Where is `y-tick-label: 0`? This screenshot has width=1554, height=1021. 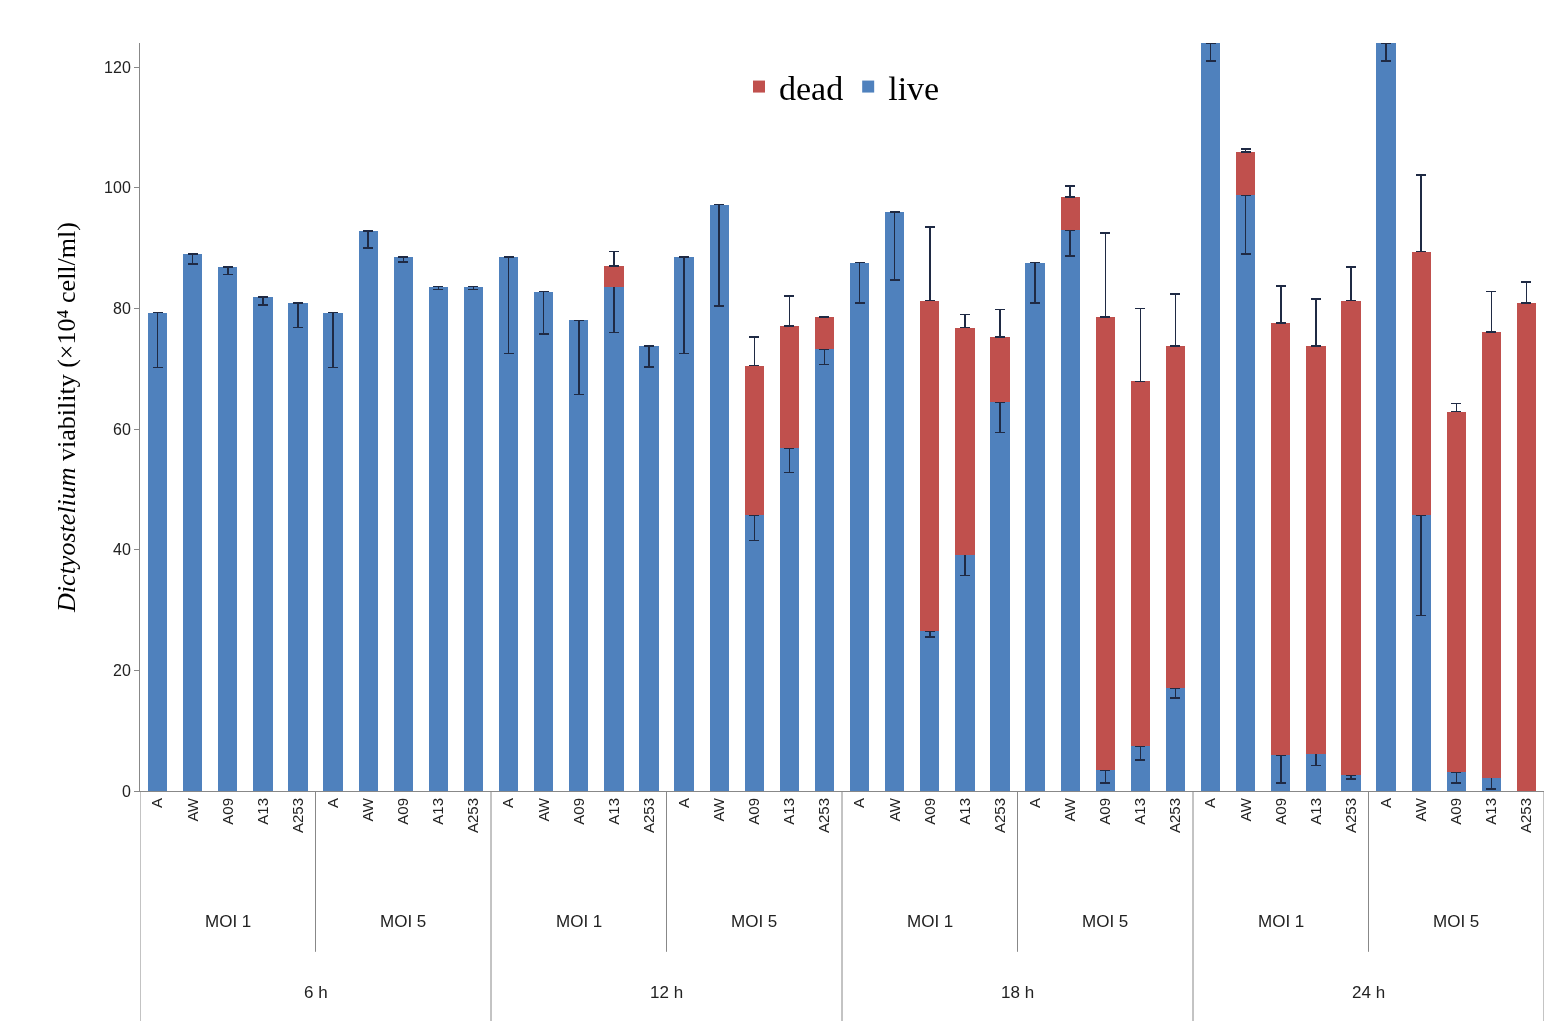 y-tick-label: 0 is located at coordinates (126, 791).